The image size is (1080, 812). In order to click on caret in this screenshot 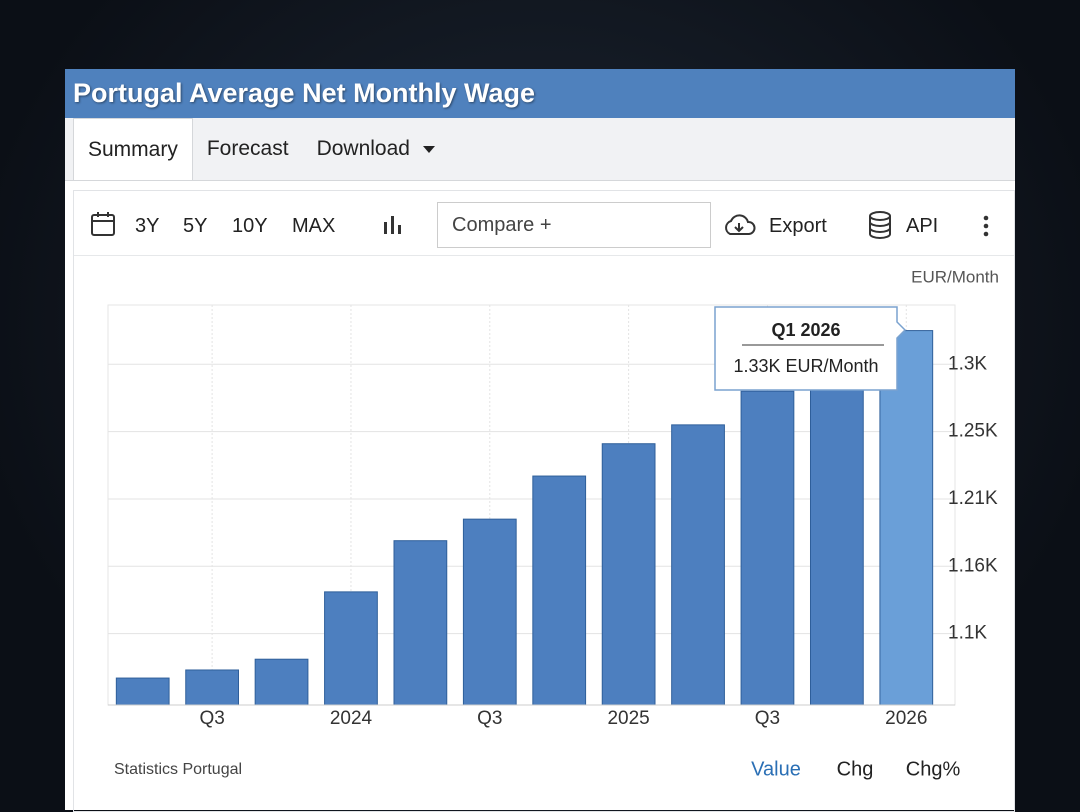, I will do `click(428, 149)`.